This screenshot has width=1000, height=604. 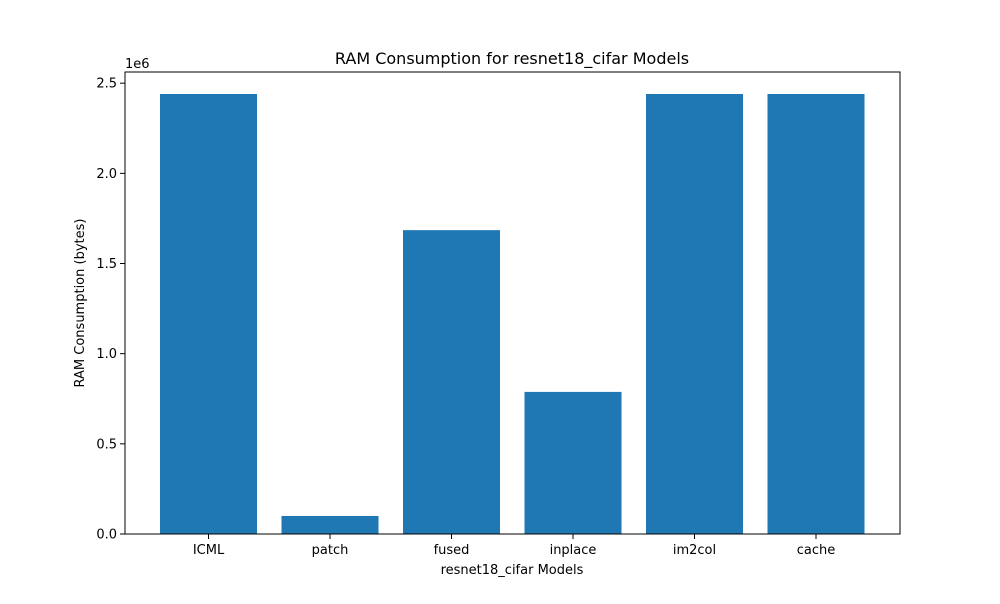 What do you see at coordinates (106, 535) in the screenshot?
I see `y-tick-label: 0.0` at bounding box center [106, 535].